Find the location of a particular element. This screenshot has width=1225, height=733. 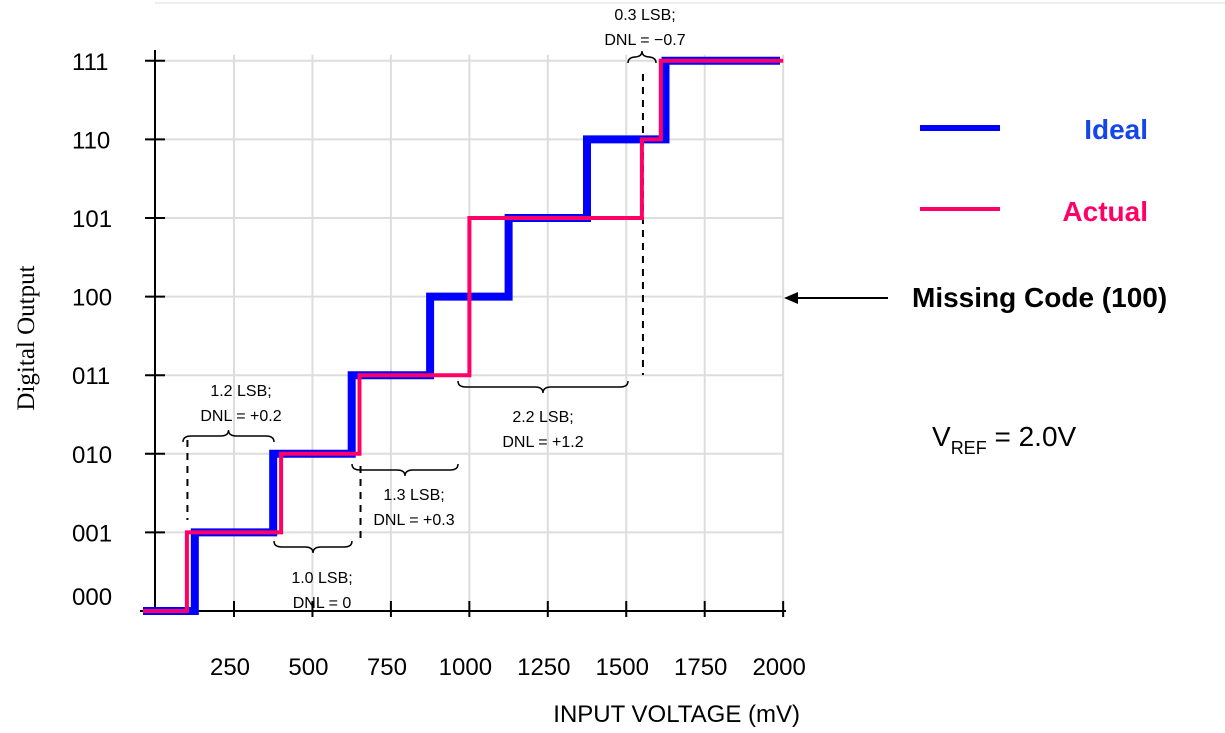

legend-ideal-label: Ideal is located at coordinates (1116, 129).